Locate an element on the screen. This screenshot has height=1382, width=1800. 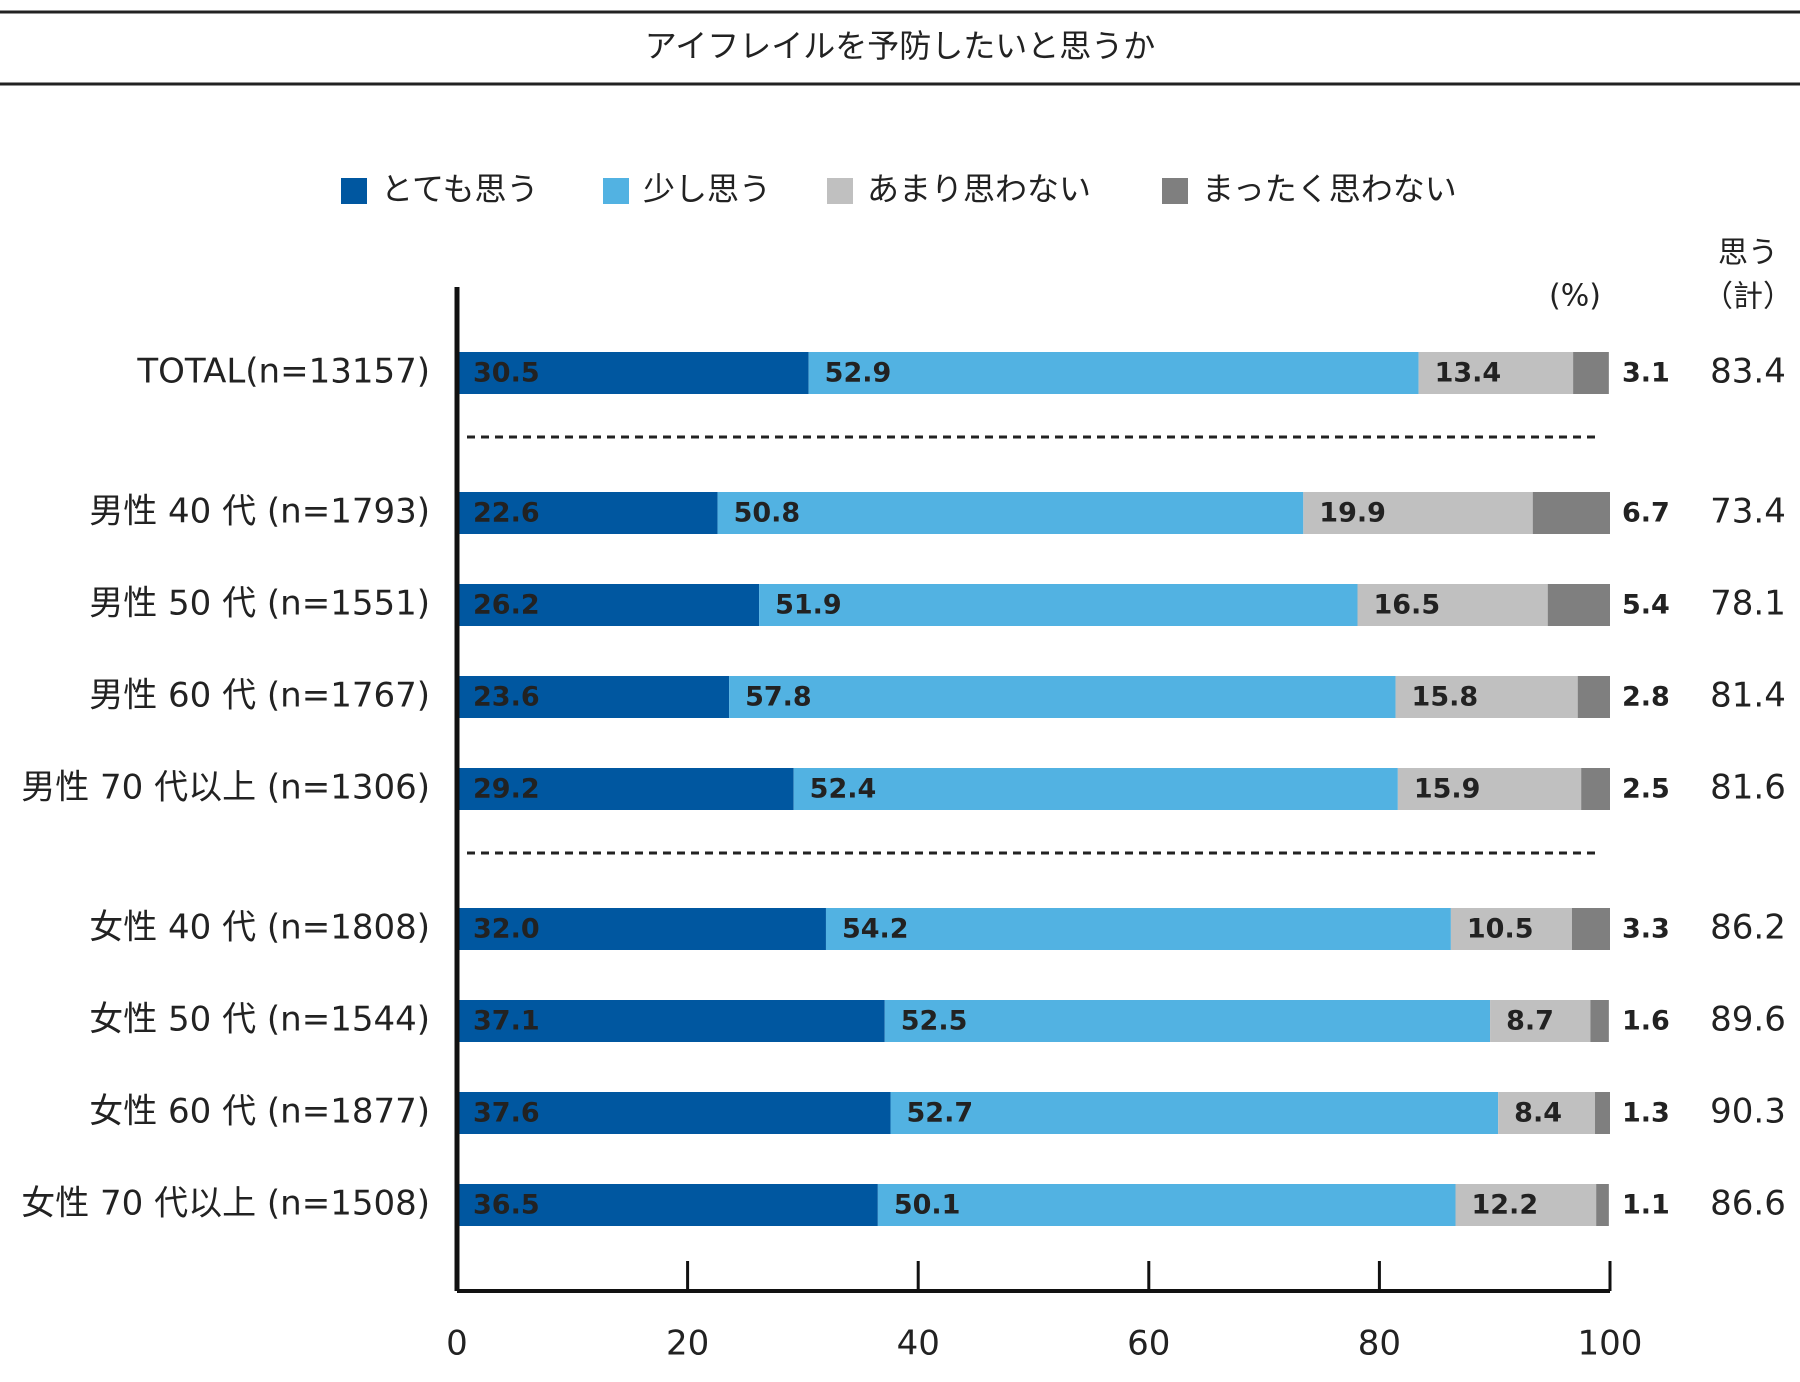
data-label: 2.8 is located at coordinates (1646, 697).